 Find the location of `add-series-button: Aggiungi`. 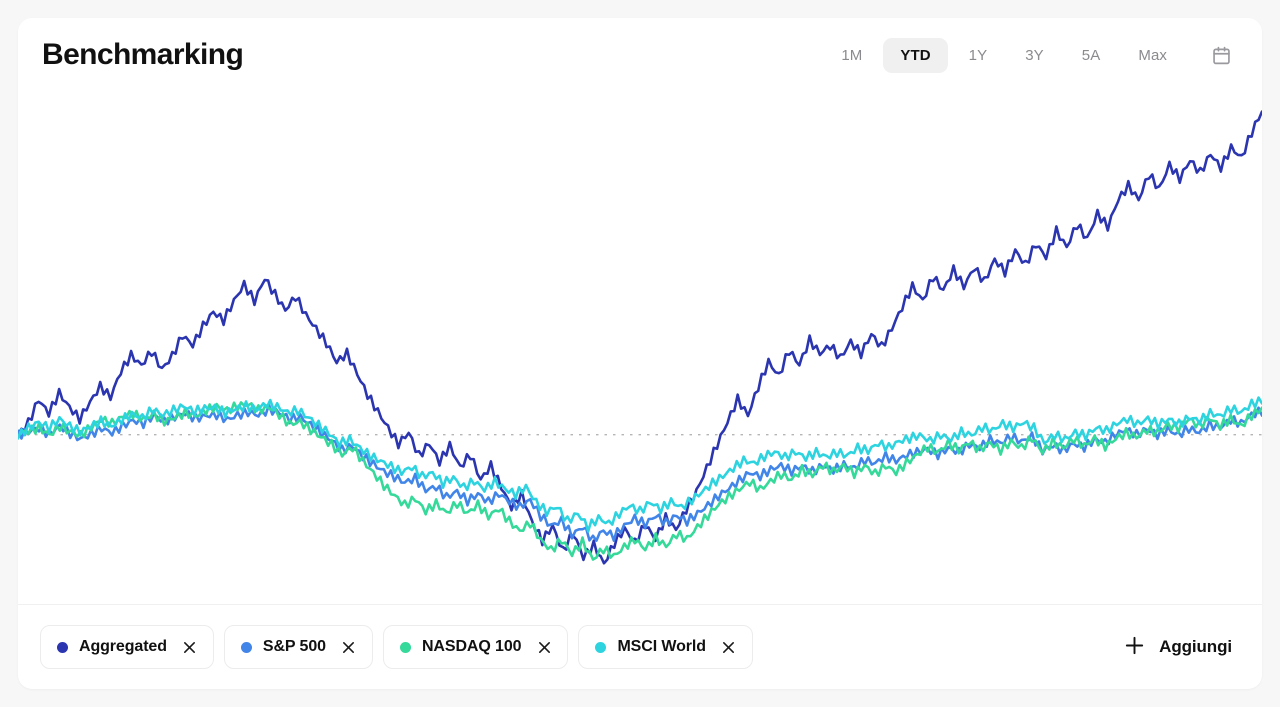

add-series-button: Aggiungi is located at coordinates (1177, 647).